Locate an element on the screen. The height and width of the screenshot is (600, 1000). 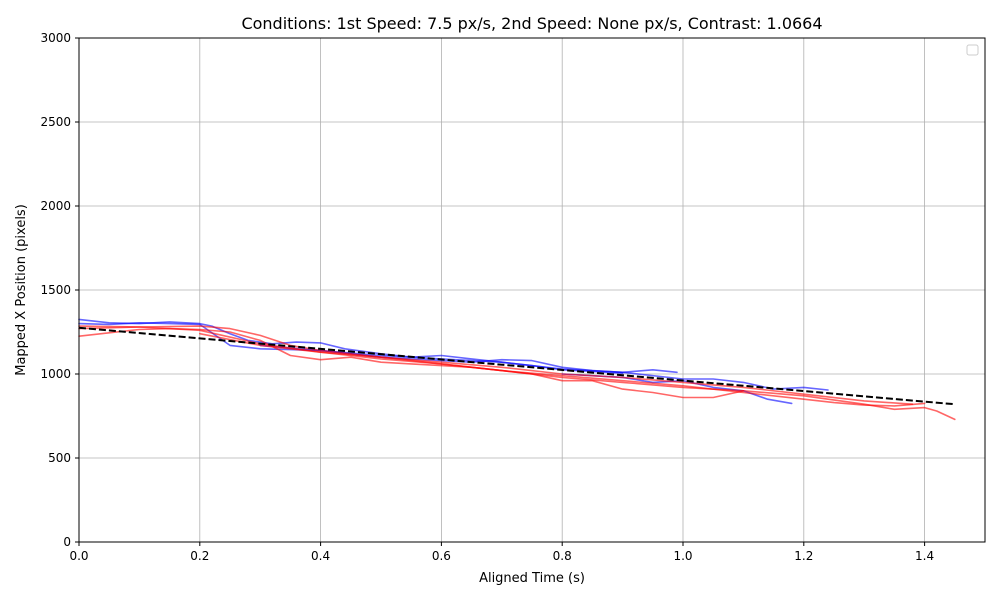
y-tick-label: 1000 is located at coordinates (55, 374).